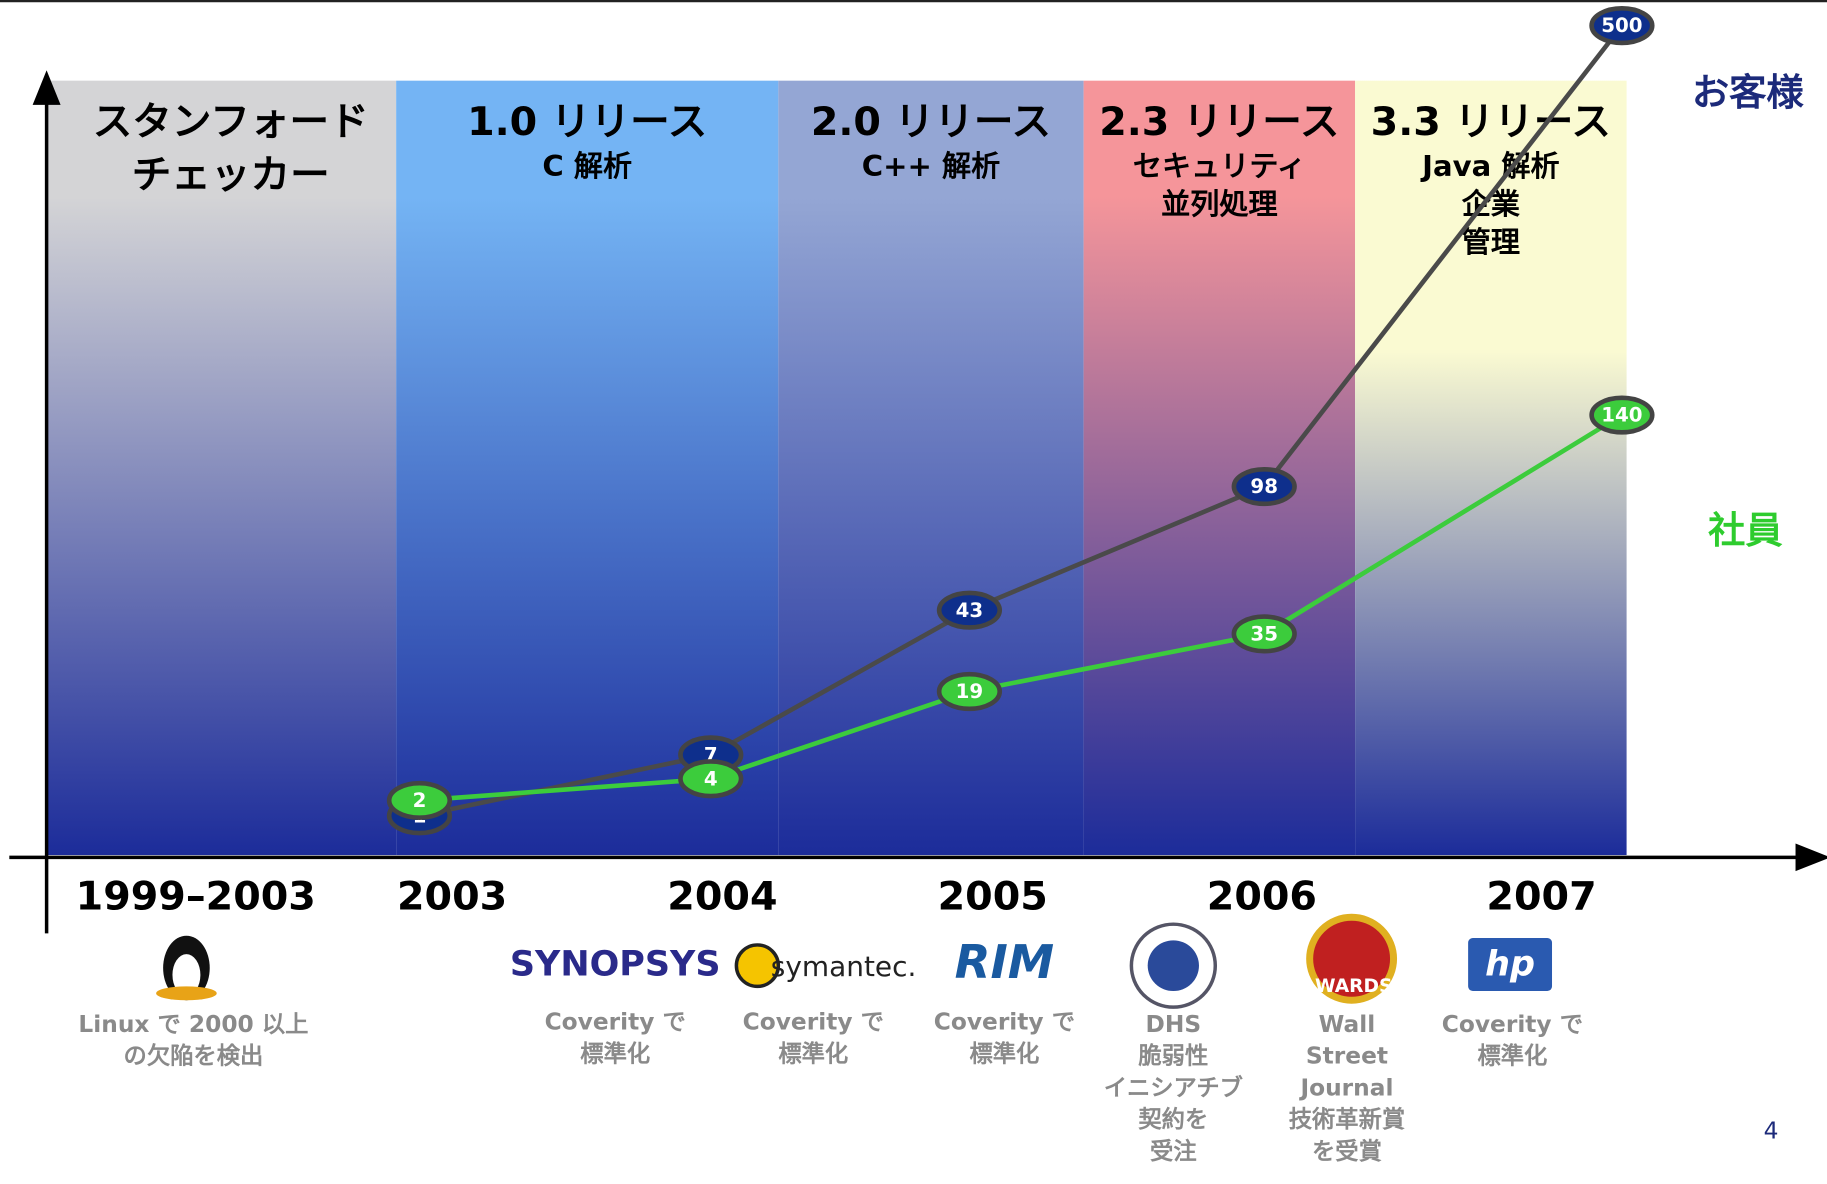 The image size is (1827, 1184). I want to click on seal-inner, so click(1173, 966).